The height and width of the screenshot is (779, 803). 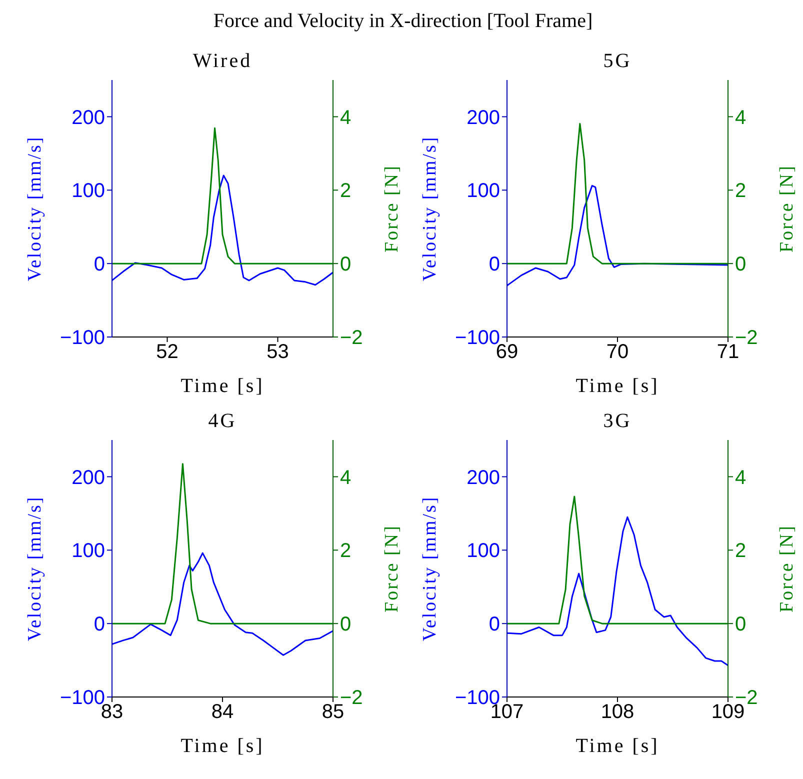 I want to click on y2-tick-label: −2, so click(x=351, y=338).